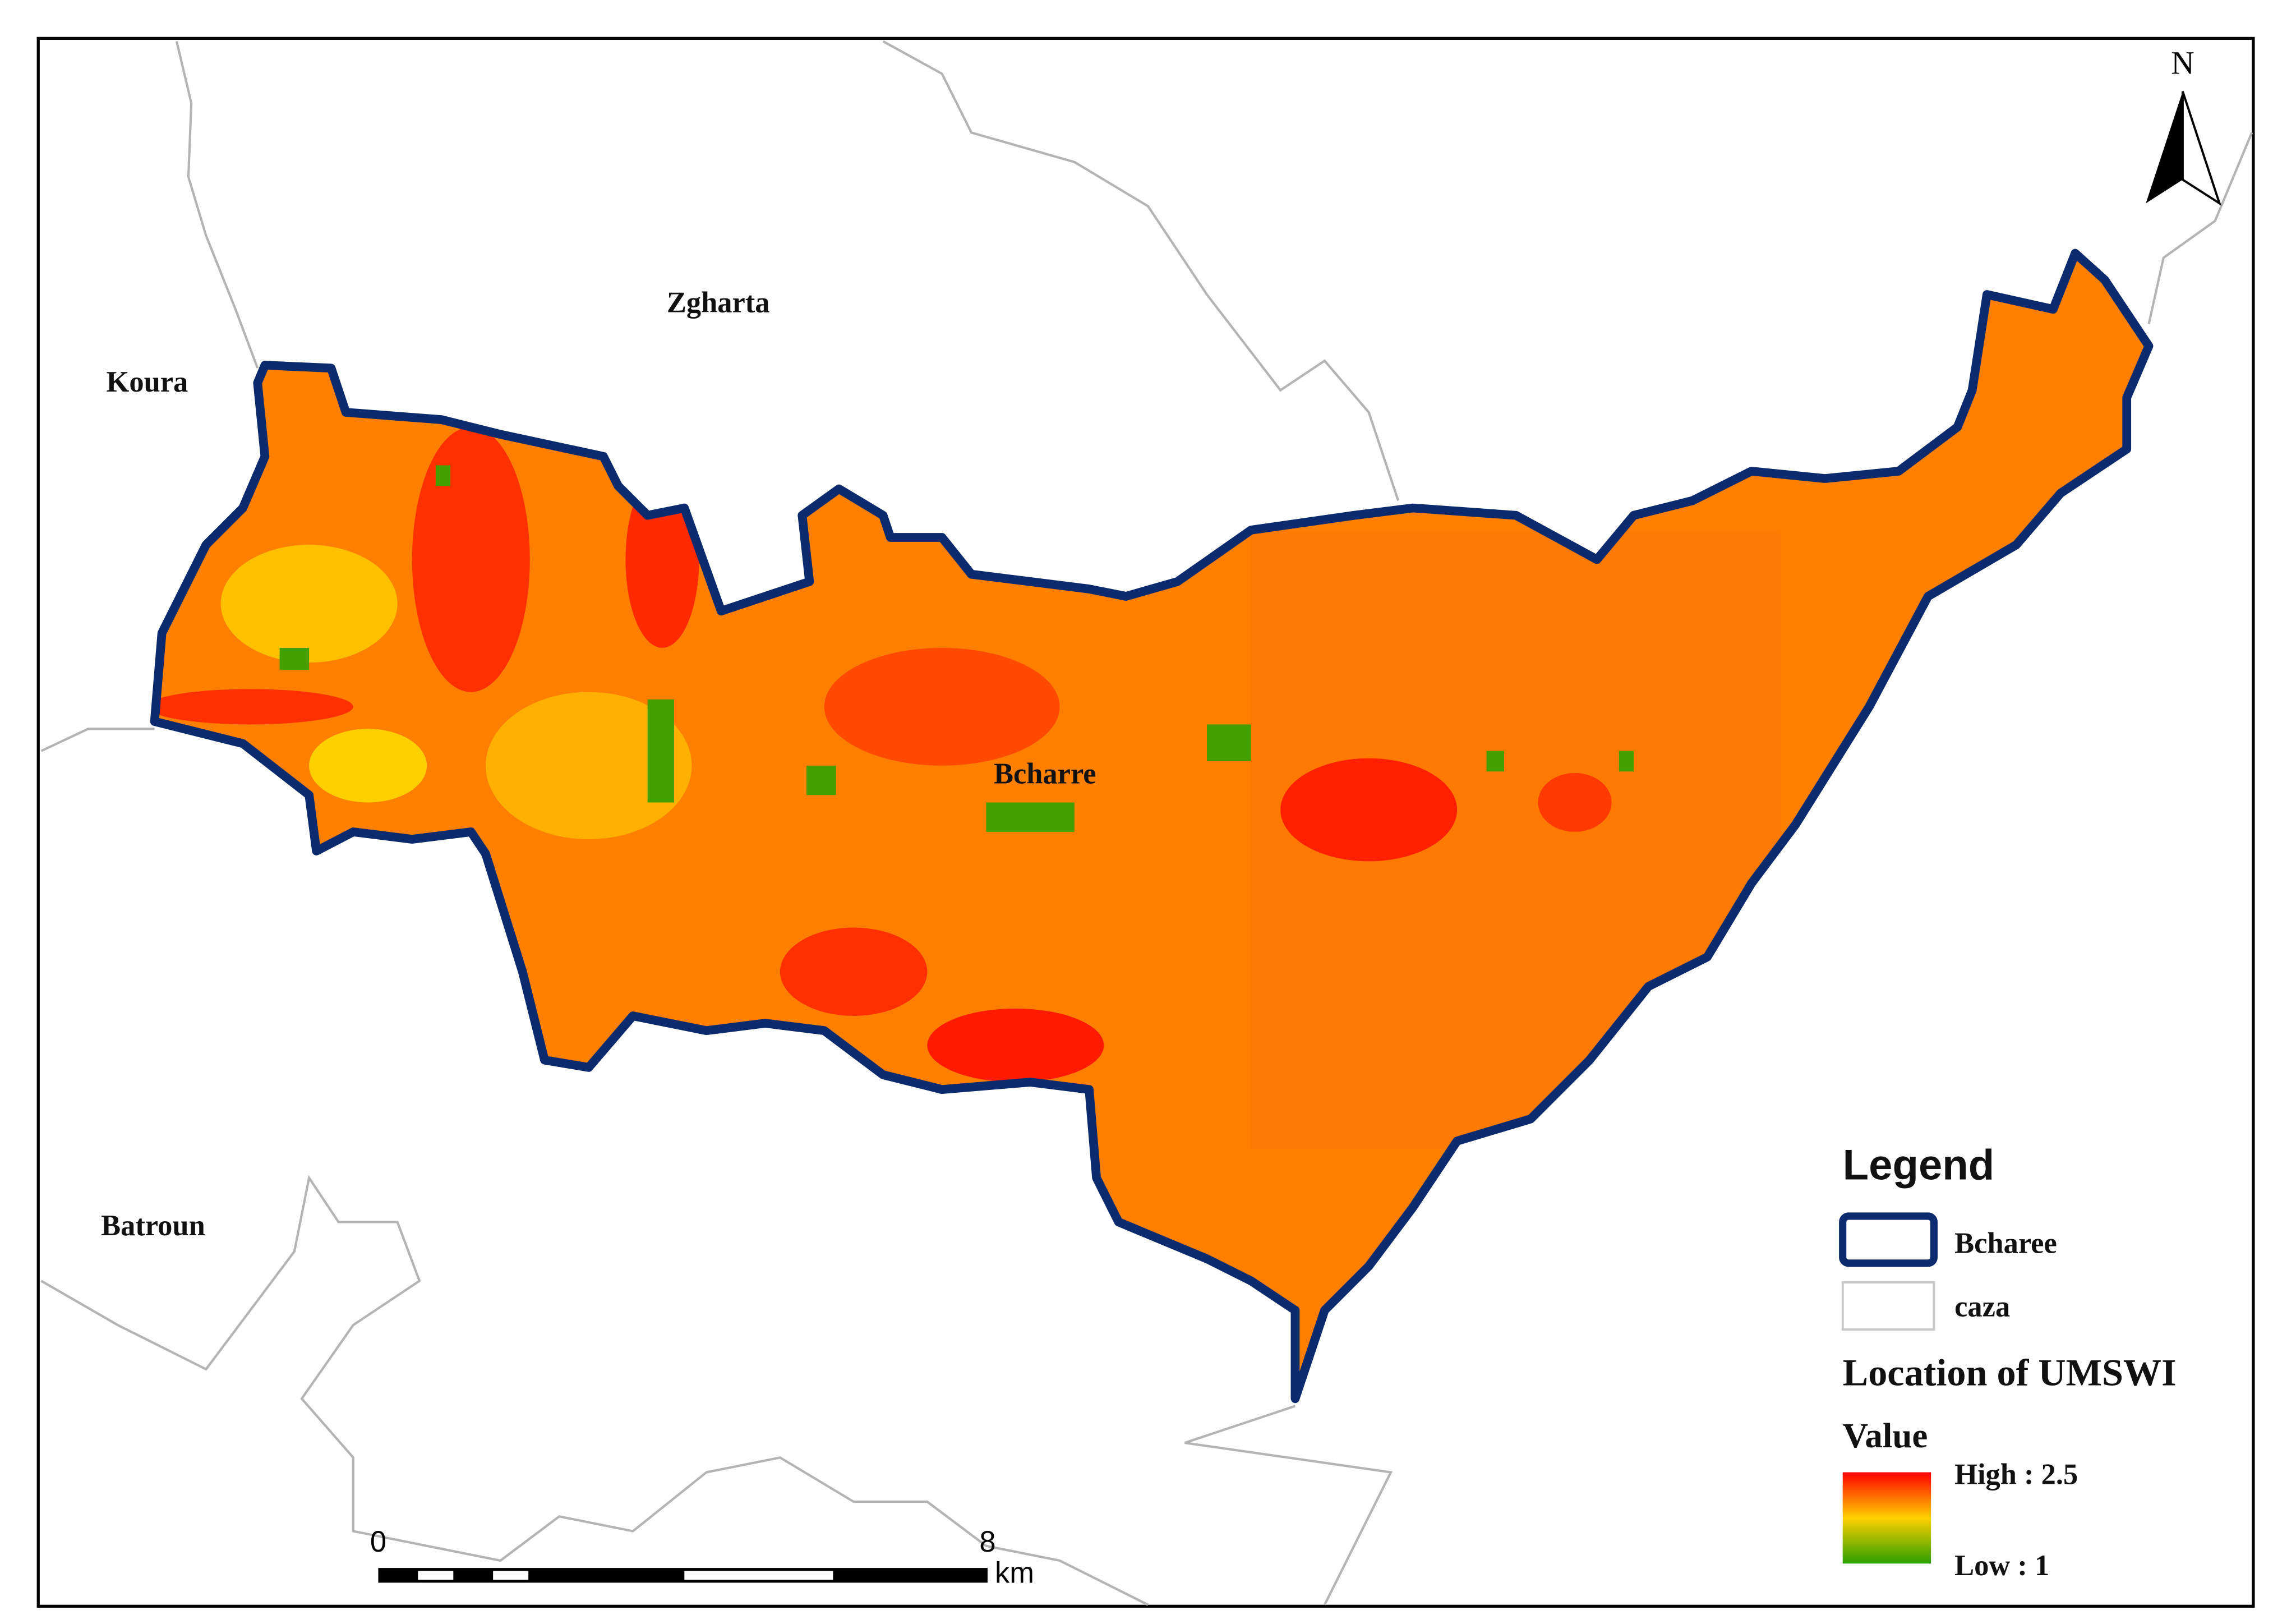  Describe the element at coordinates (2010, 1372) in the screenshot. I see `legend-layer: Location of UMSWI` at that location.